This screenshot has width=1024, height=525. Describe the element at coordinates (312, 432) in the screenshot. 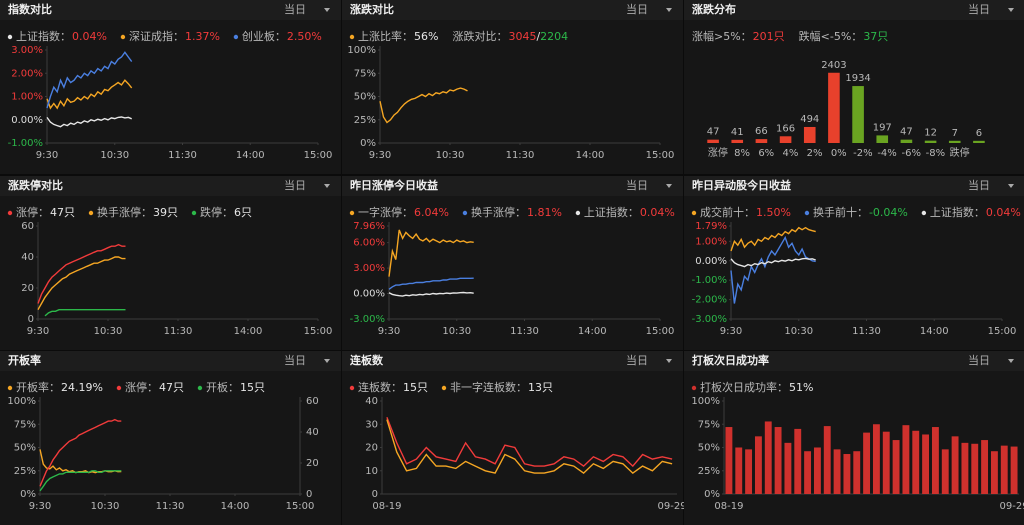

I see `y2-tick-label: 40` at that location.